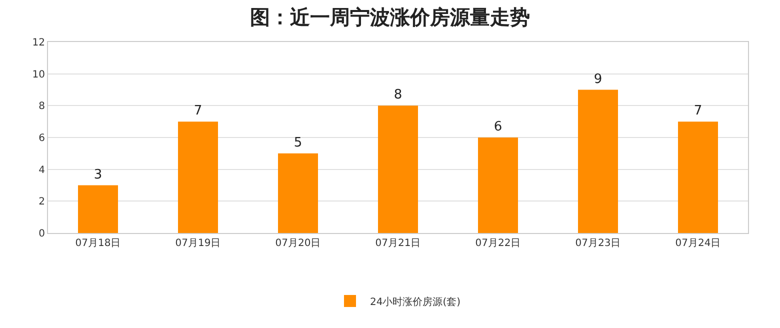 The width and height of the screenshot is (780, 328). I want to click on x-tick-label: 07月20日, so click(298, 243).